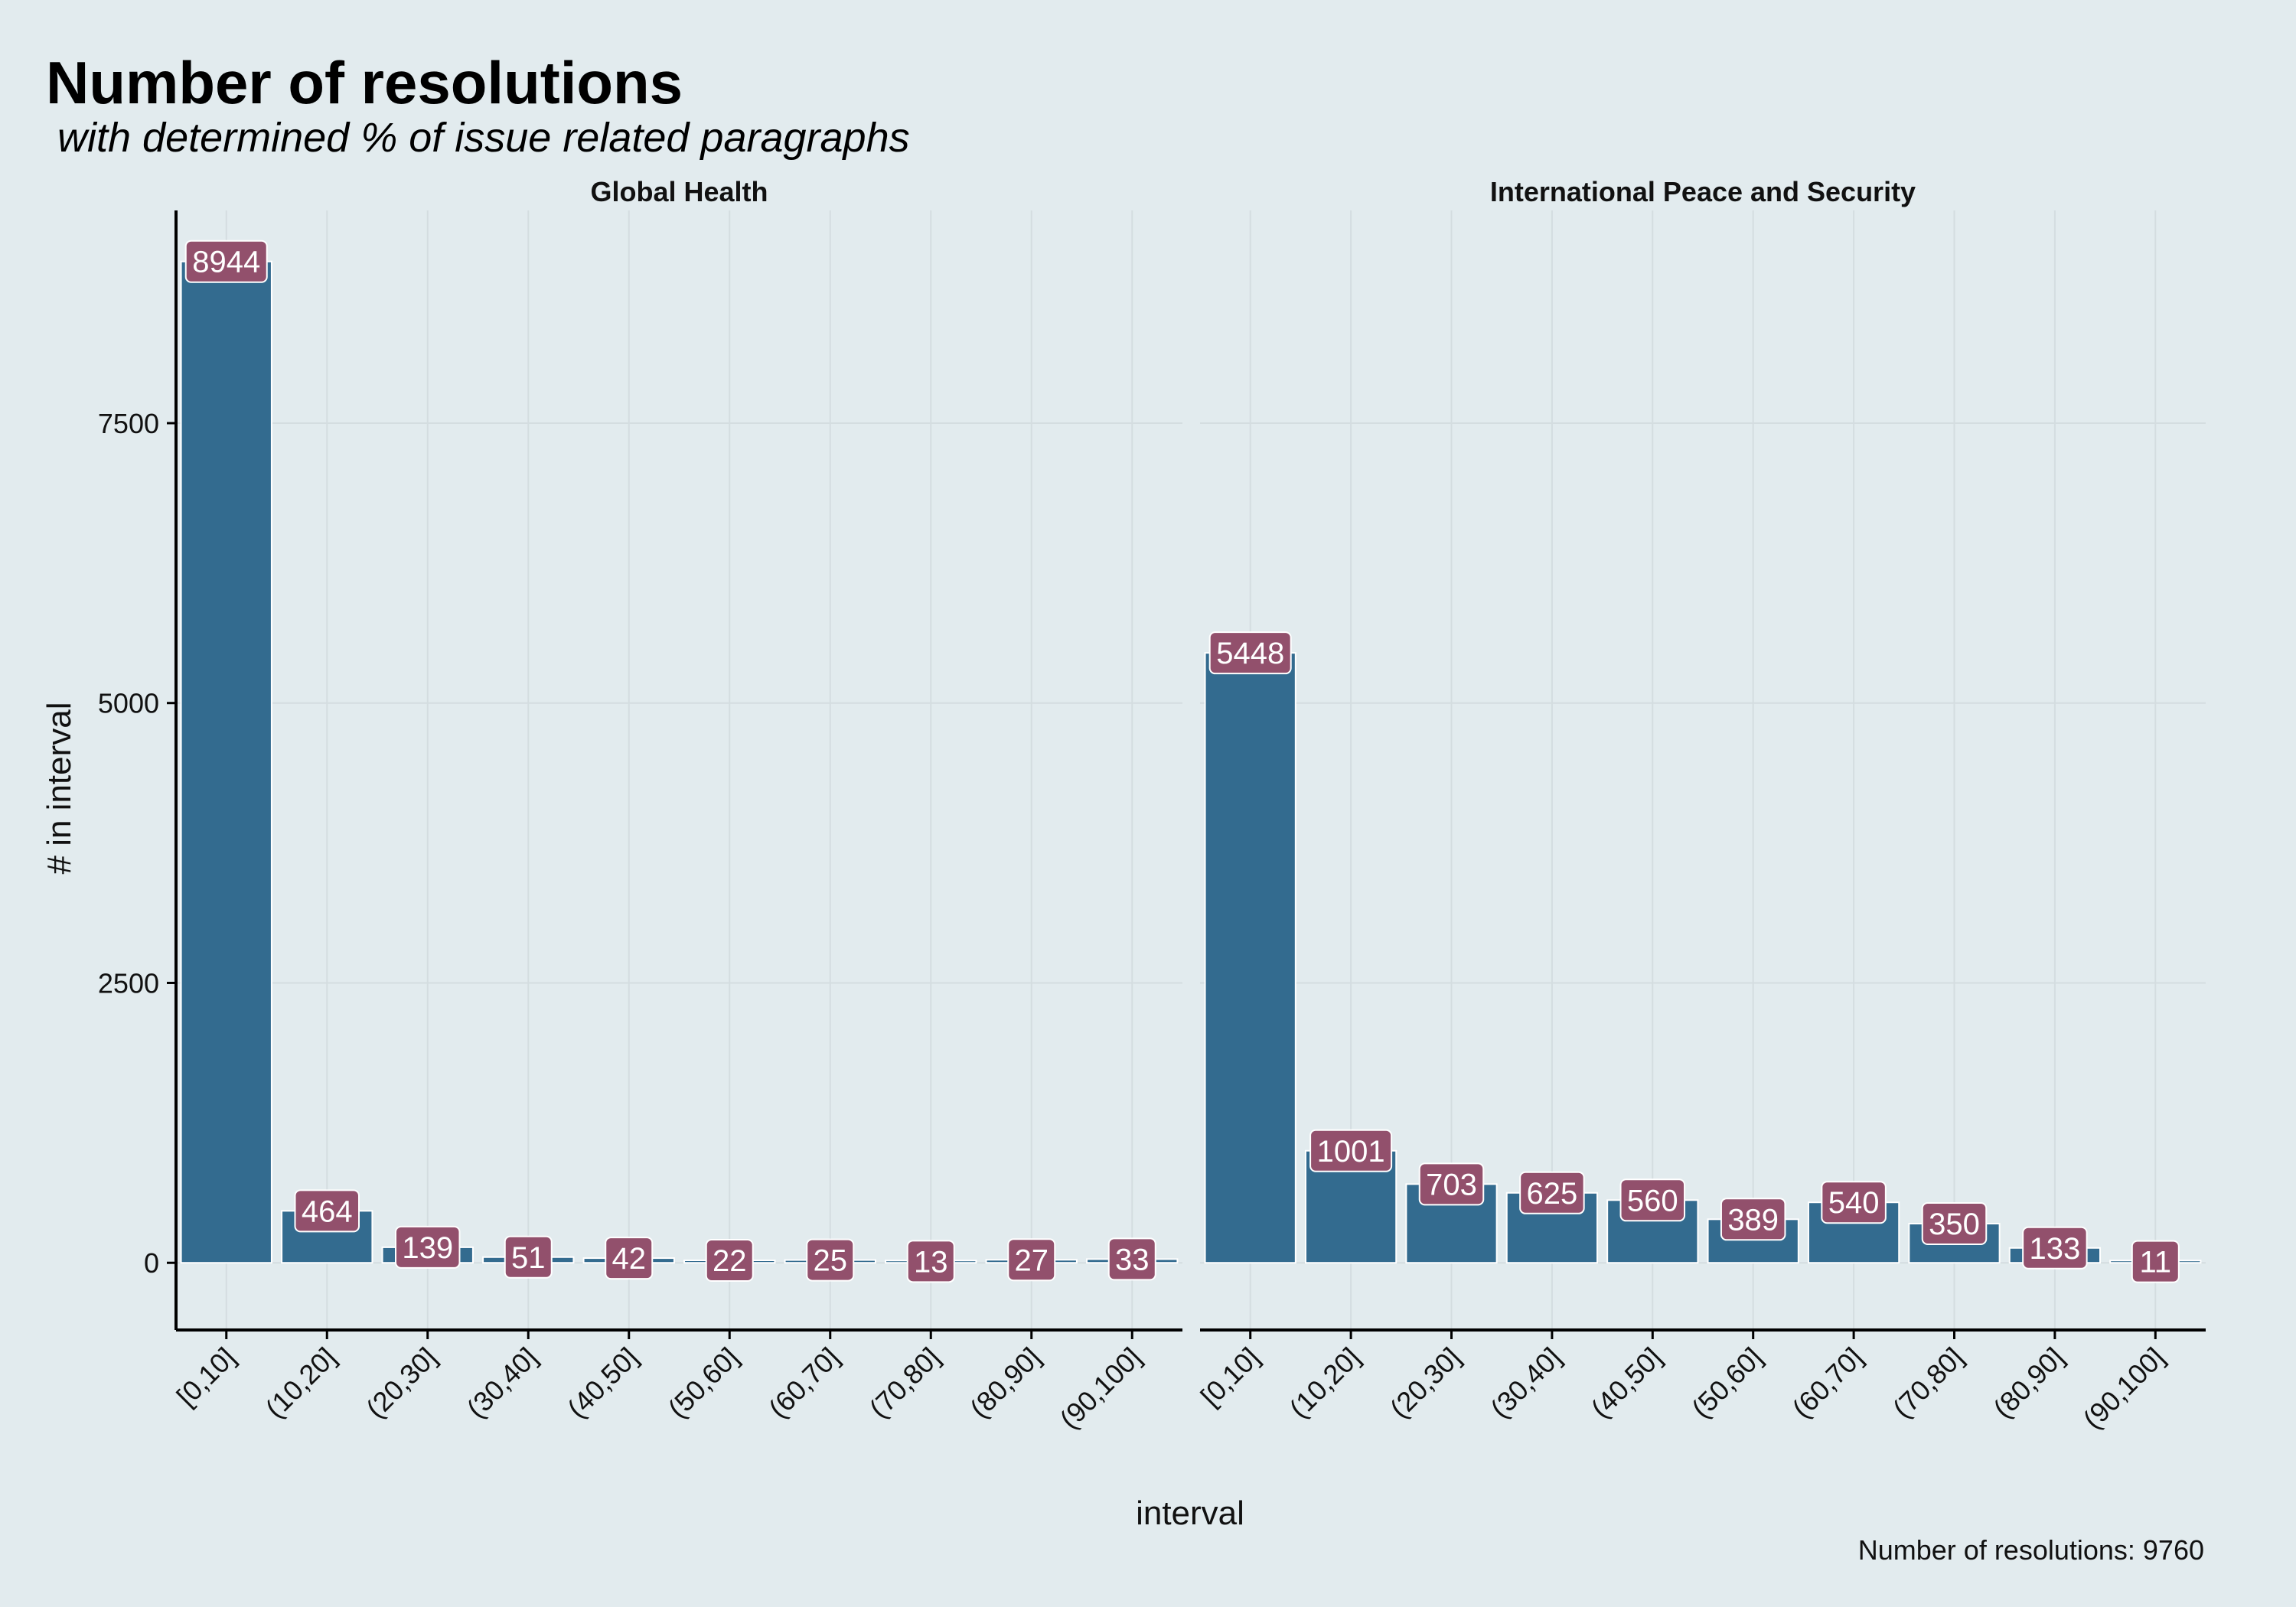 The image size is (2296, 1607). I want to click on data-label: 464, so click(327, 1211).